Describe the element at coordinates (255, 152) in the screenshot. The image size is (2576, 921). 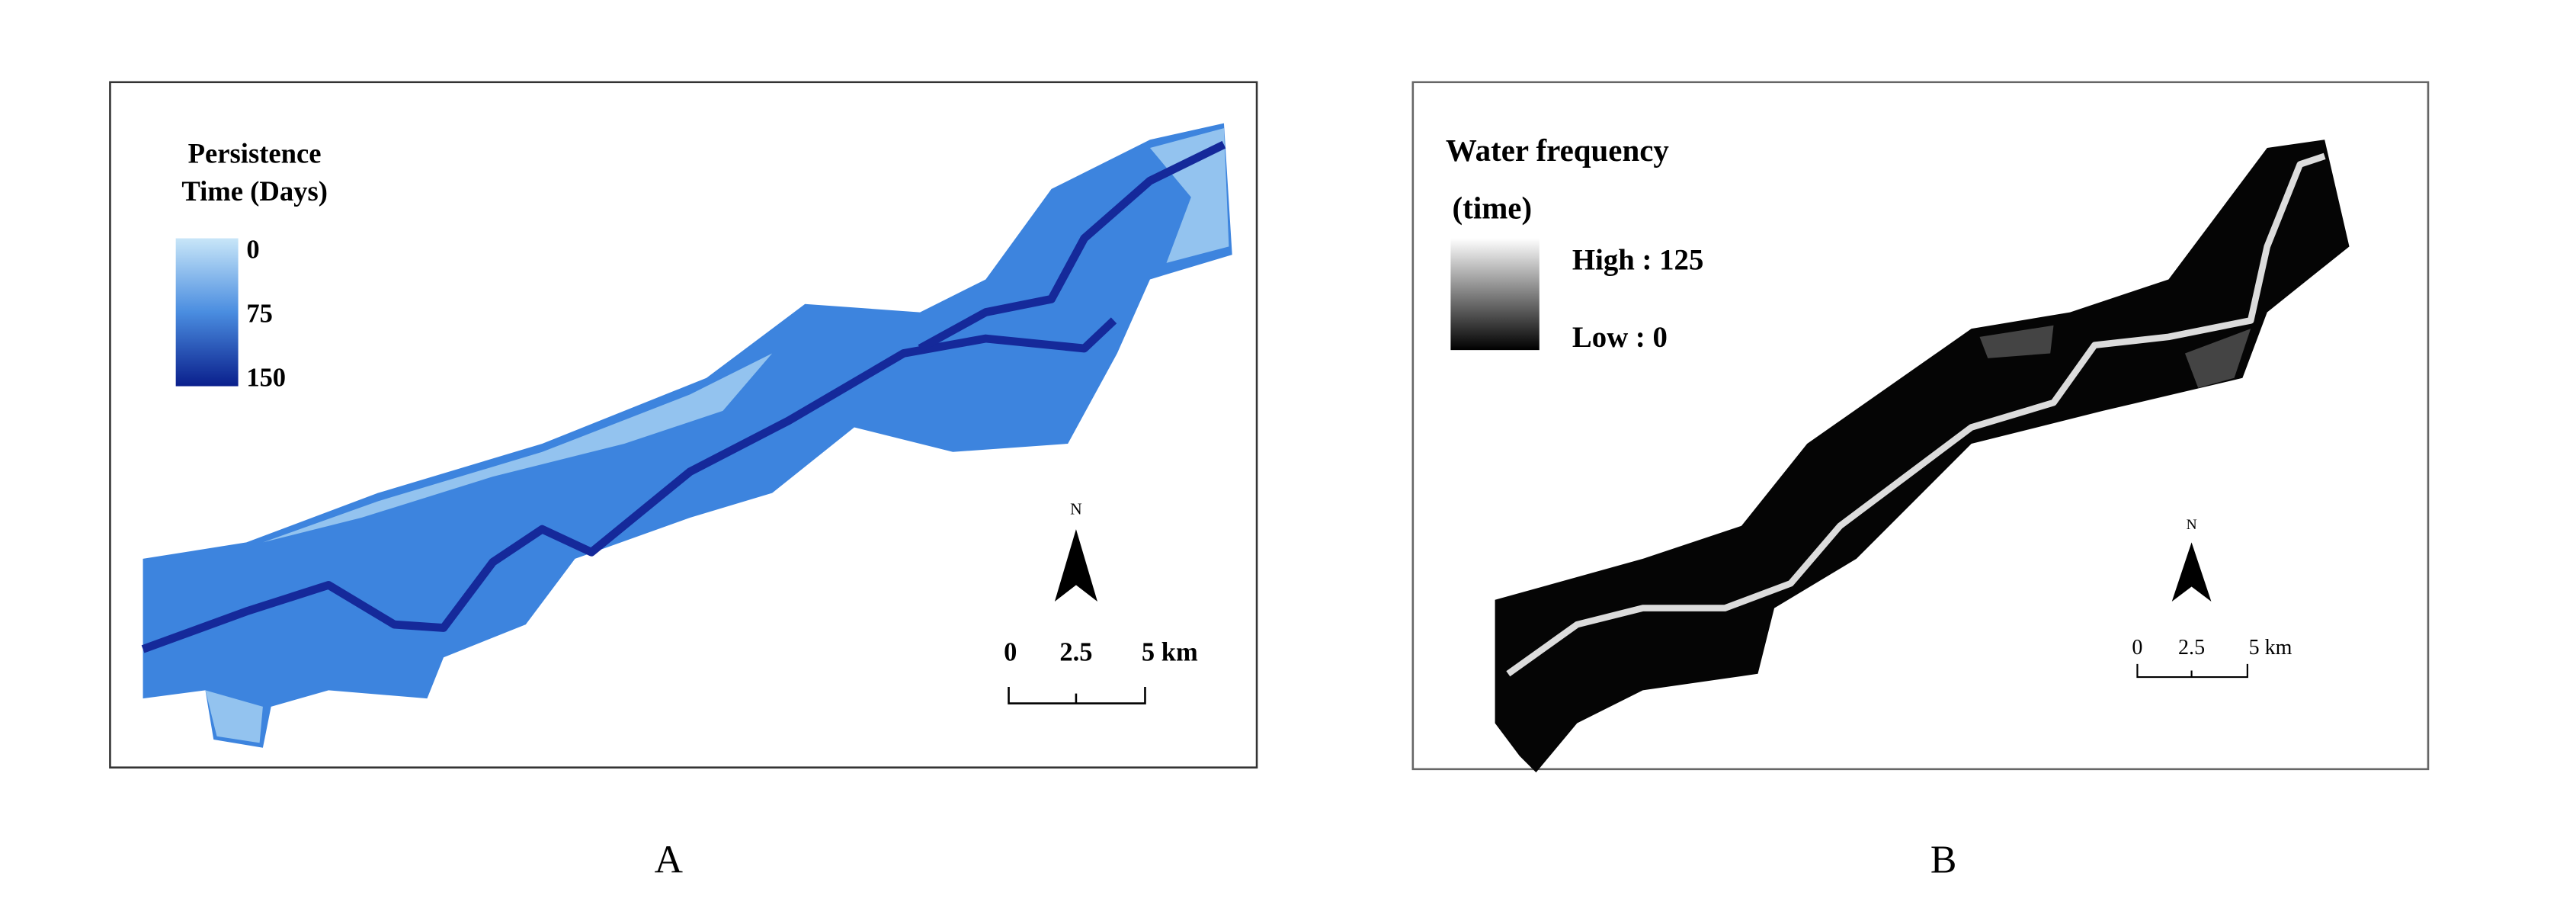
I see `legend-title: Persistence` at that location.